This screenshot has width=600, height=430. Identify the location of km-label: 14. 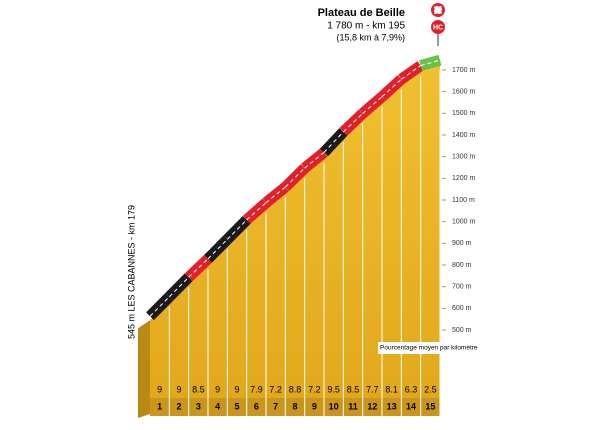
(411, 406).